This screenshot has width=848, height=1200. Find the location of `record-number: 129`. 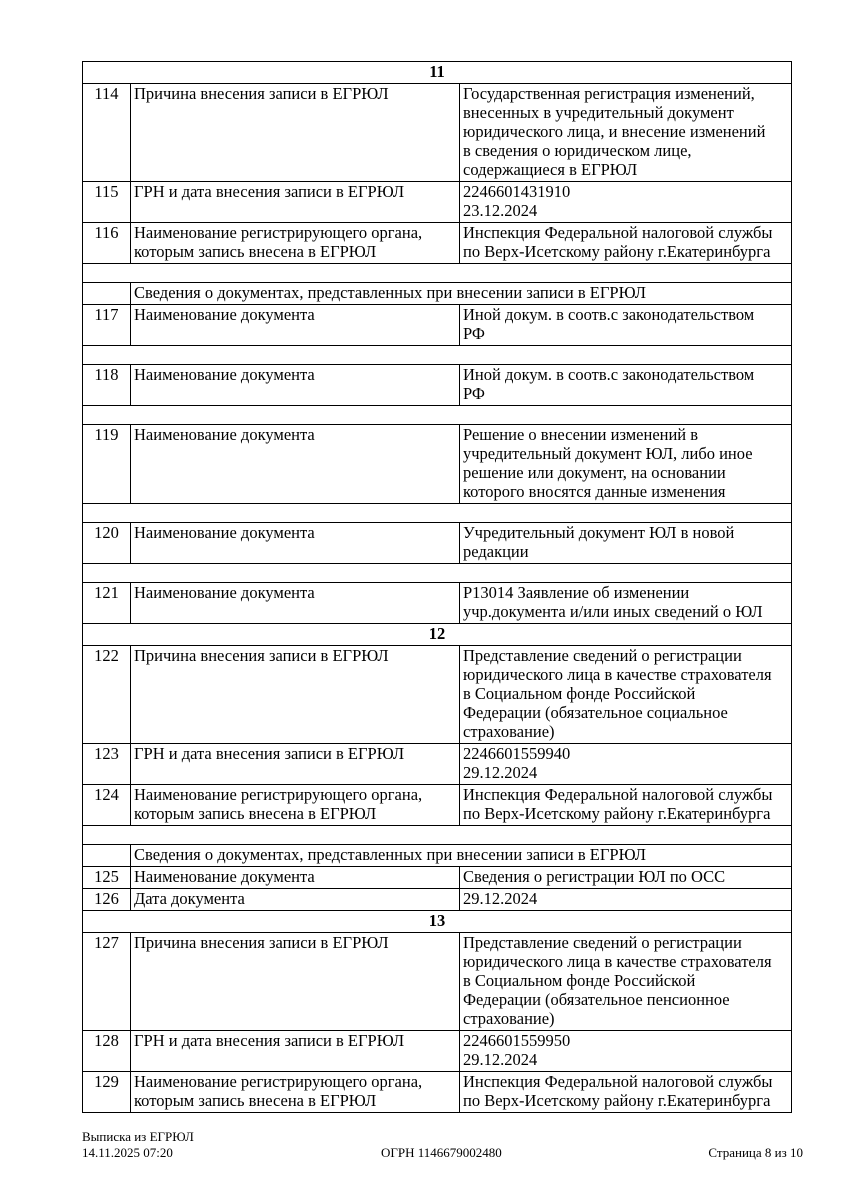

record-number: 129 is located at coordinates (106, 1092).